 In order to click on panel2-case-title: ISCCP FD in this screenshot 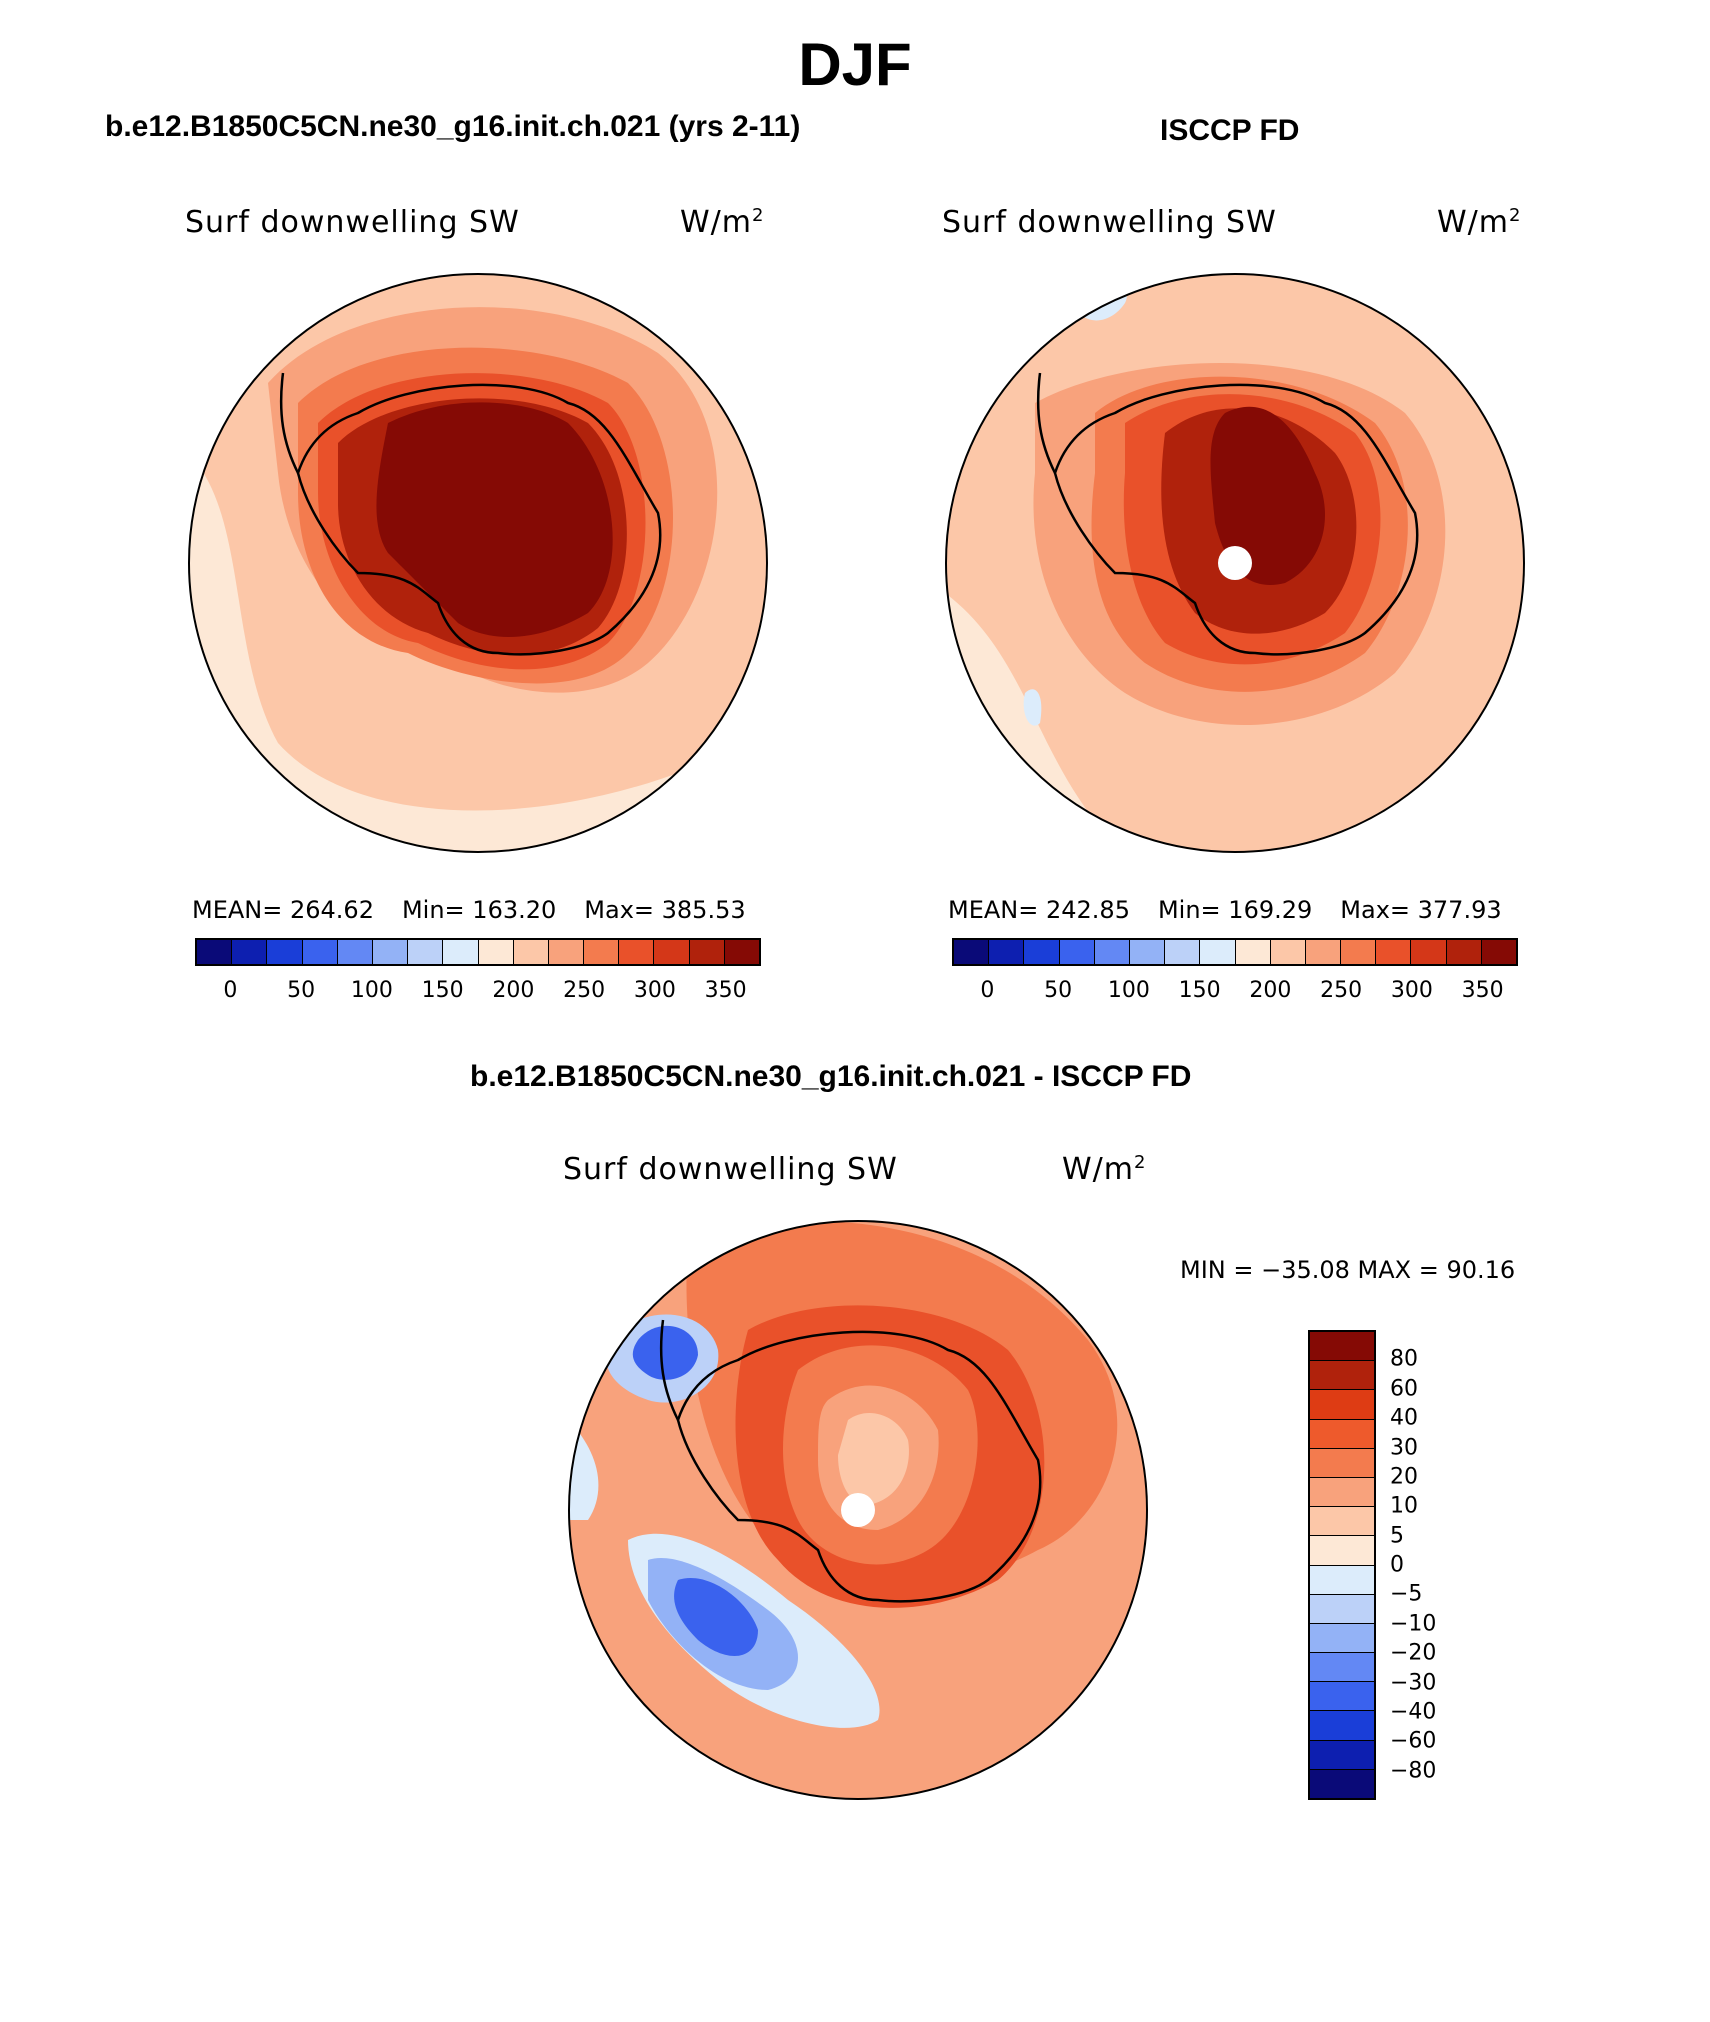, I will do `click(1230, 130)`.